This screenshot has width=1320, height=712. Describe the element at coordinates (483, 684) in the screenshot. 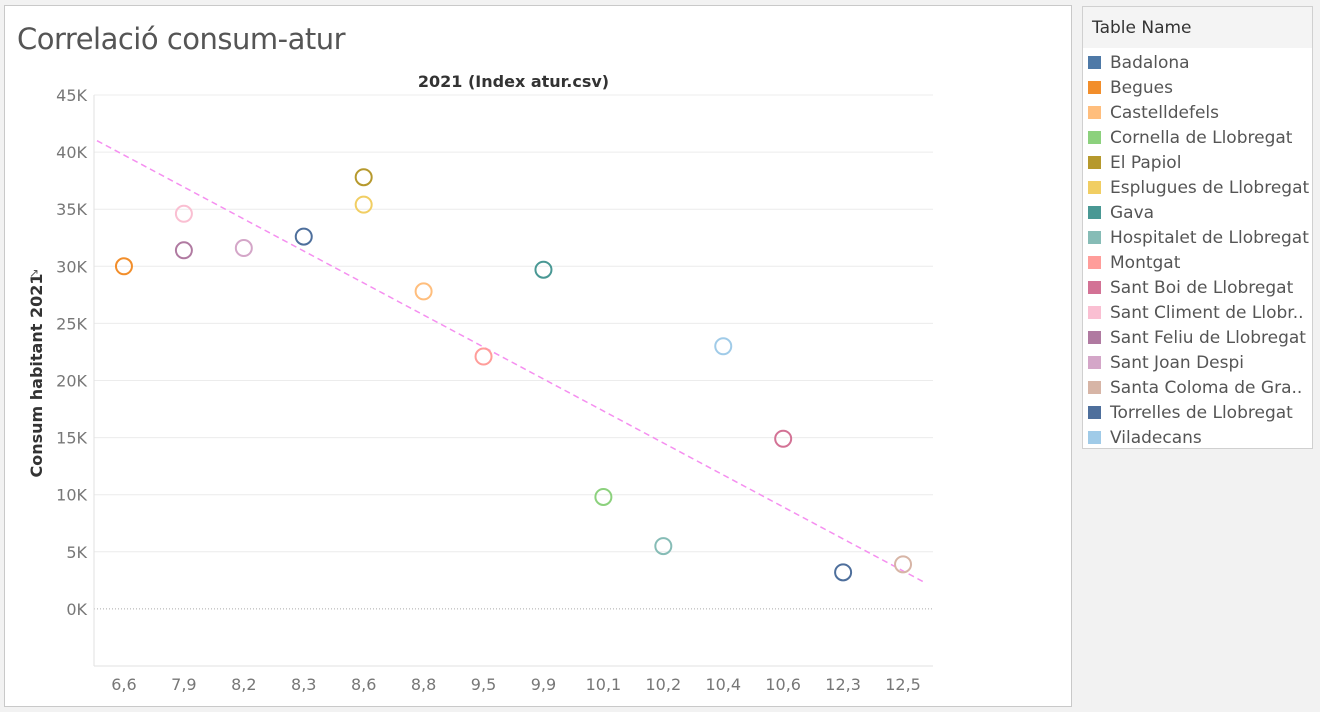

I see `x-tick-label: 9,5` at that location.